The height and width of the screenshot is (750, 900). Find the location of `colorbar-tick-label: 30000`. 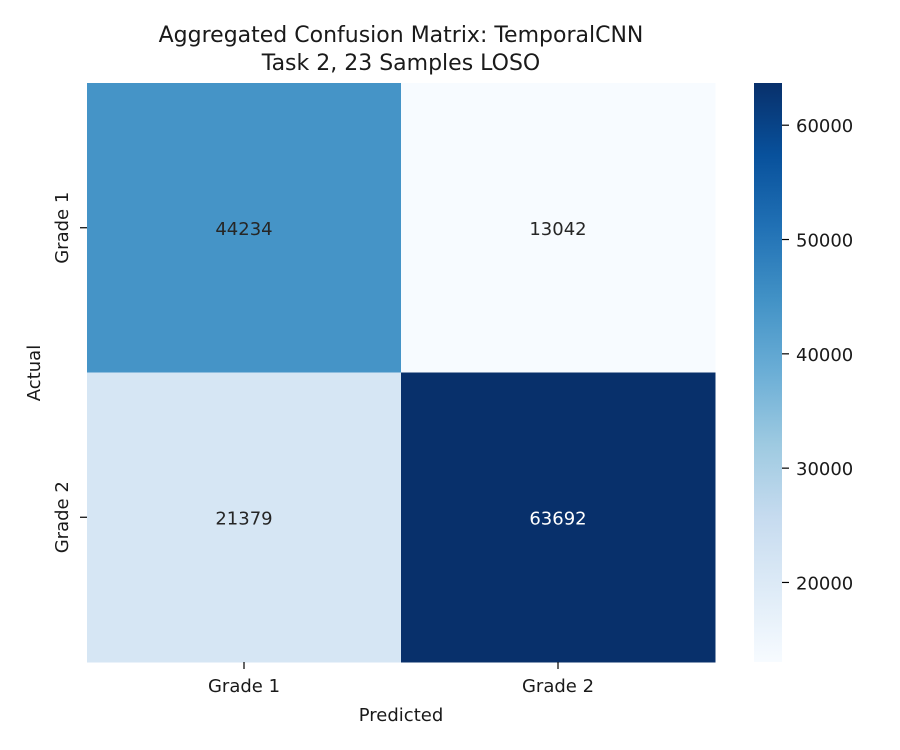

colorbar-tick-label: 30000 is located at coordinates (824, 469).